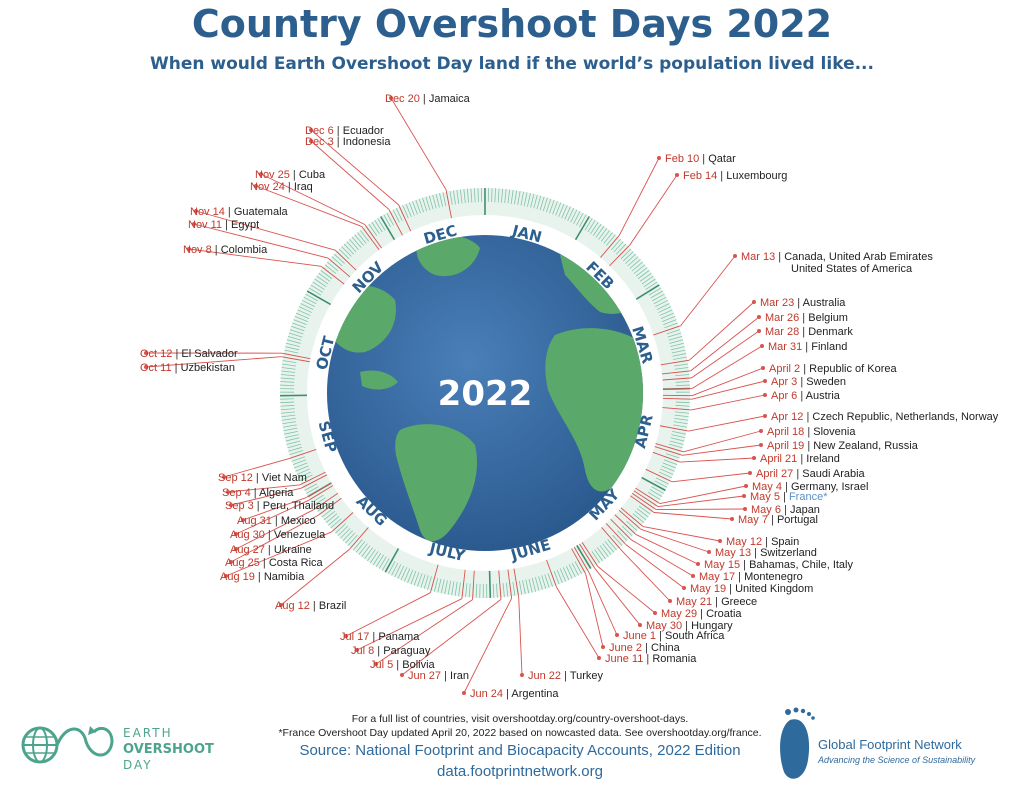  I want to click on logo-line-3: DAY, so click(138, 765).